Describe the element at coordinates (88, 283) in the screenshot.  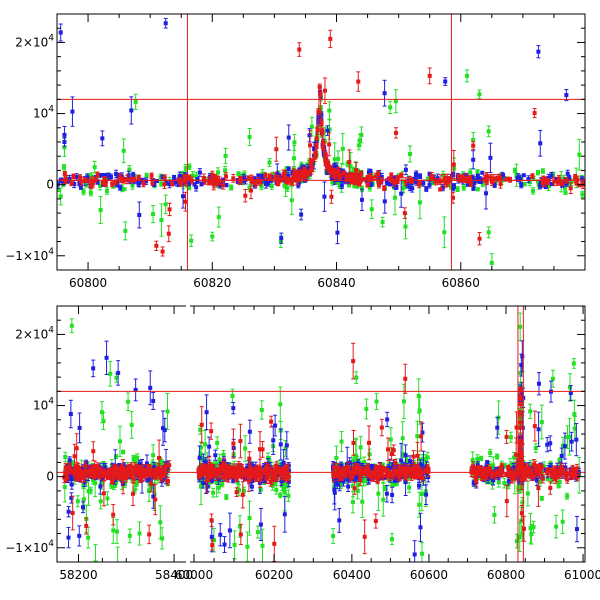
I see `x-tick-label: 60800` at that location.